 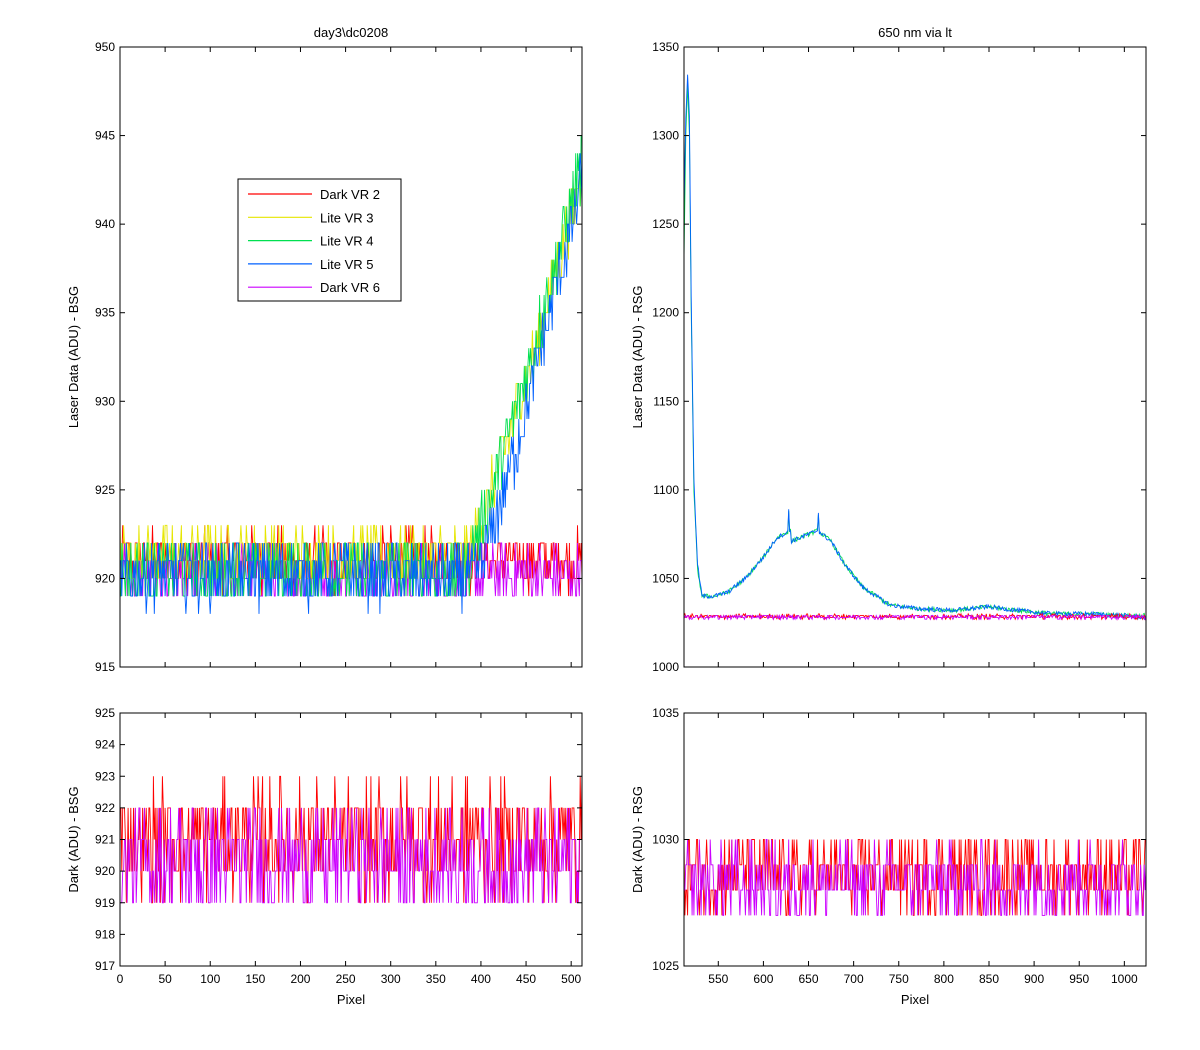 I want to click on y-tick-label: 1050, so click(x=665, y=578).